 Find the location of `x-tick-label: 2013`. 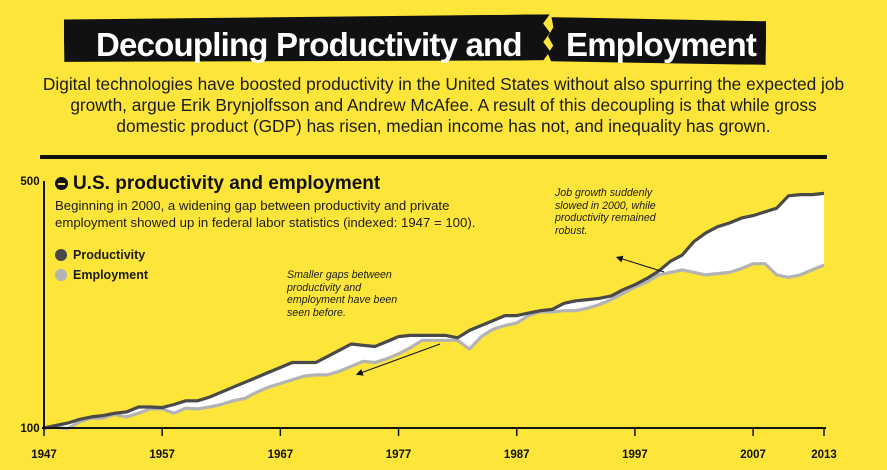

x-tick-label: 2013 is located at coordinates (824, 455).